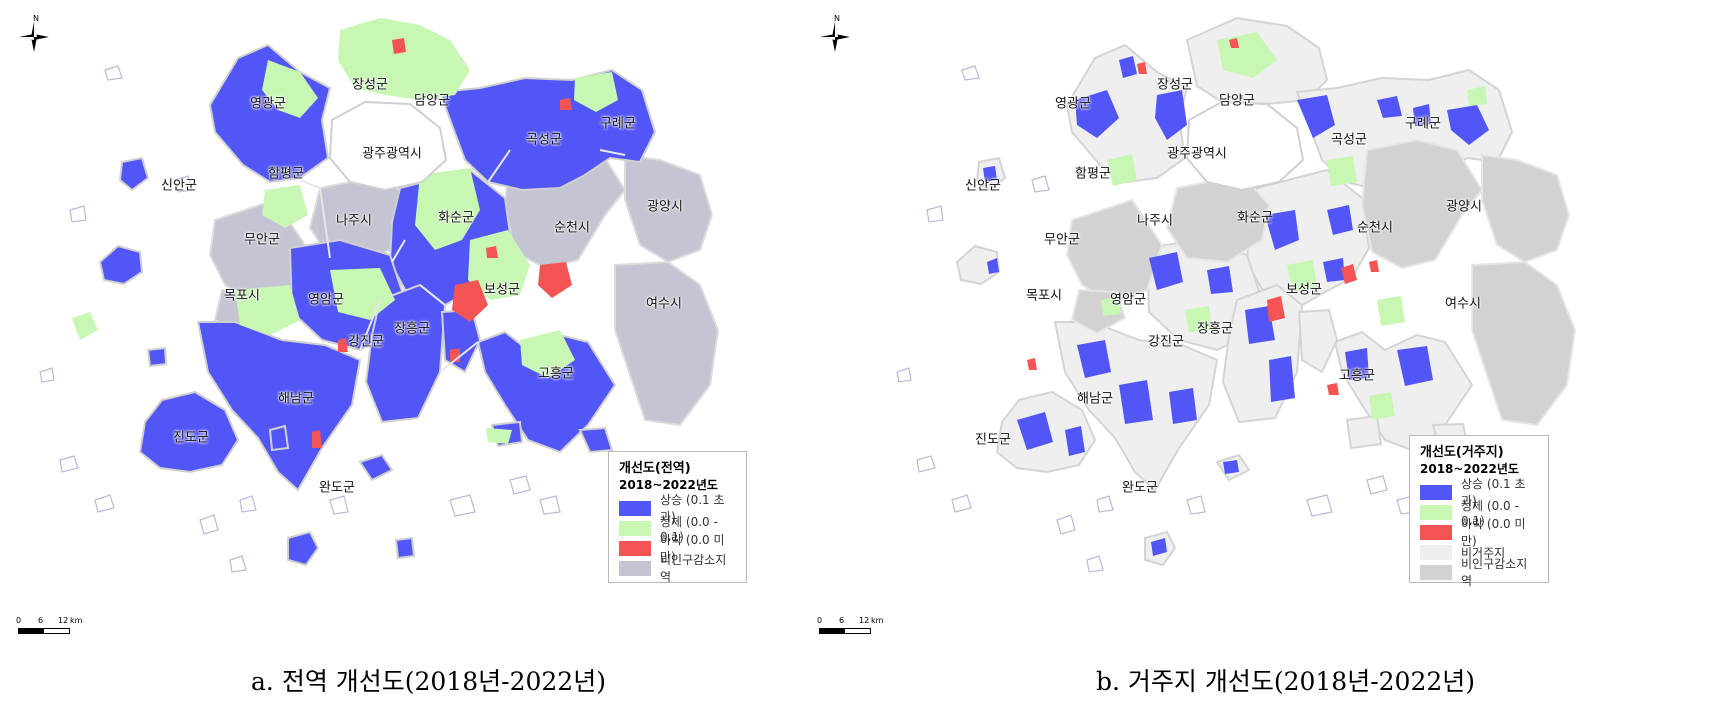 The width and height of the screenshot is (1714, 719). Describe the element at coordinates (428, 681) in the screenshot. I see `caption-overall: a. 전역 개선도(2018년-2022년)` at that location.